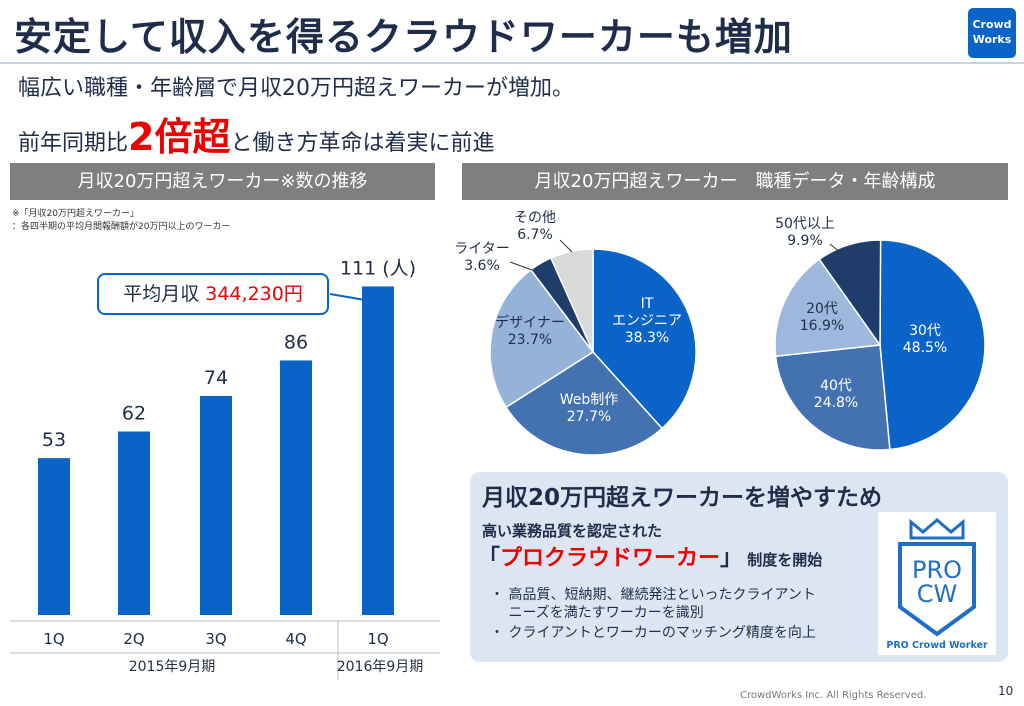  I want to click on pro-crowd-worker-logo: PRO CW PRO Crowd Worker, so click(937, 583).